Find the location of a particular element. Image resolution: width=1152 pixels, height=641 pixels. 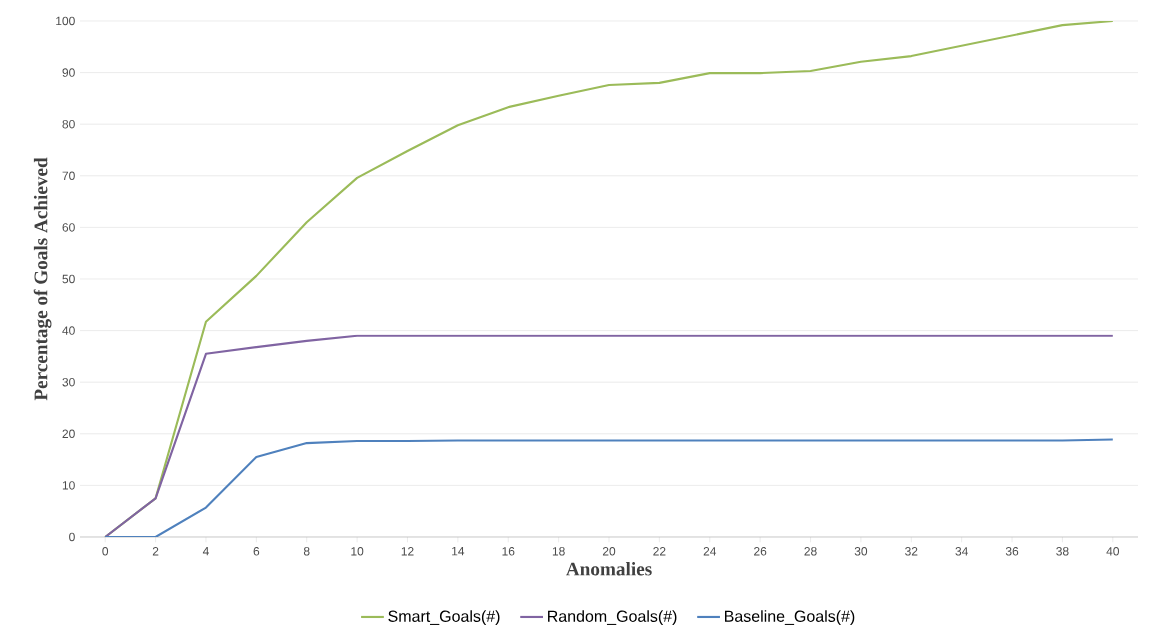

x-tick-label: 22 is located at coordinates (659, 551).